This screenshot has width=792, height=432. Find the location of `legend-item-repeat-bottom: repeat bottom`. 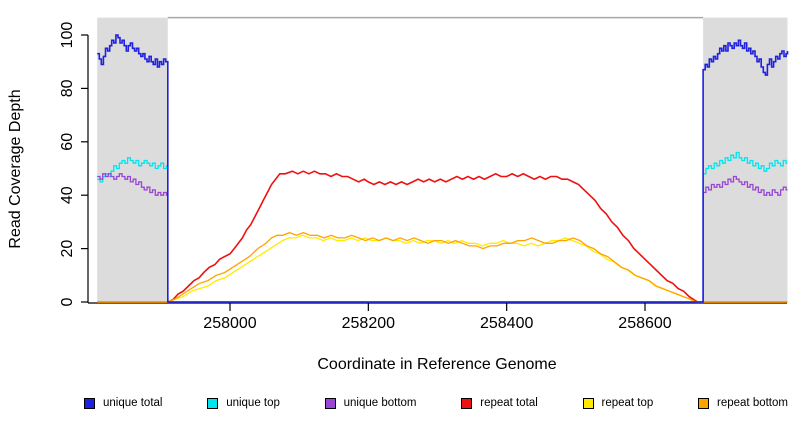

legend-item-repeat-bottom: repeat bottom is located at coordinates (743, 403).